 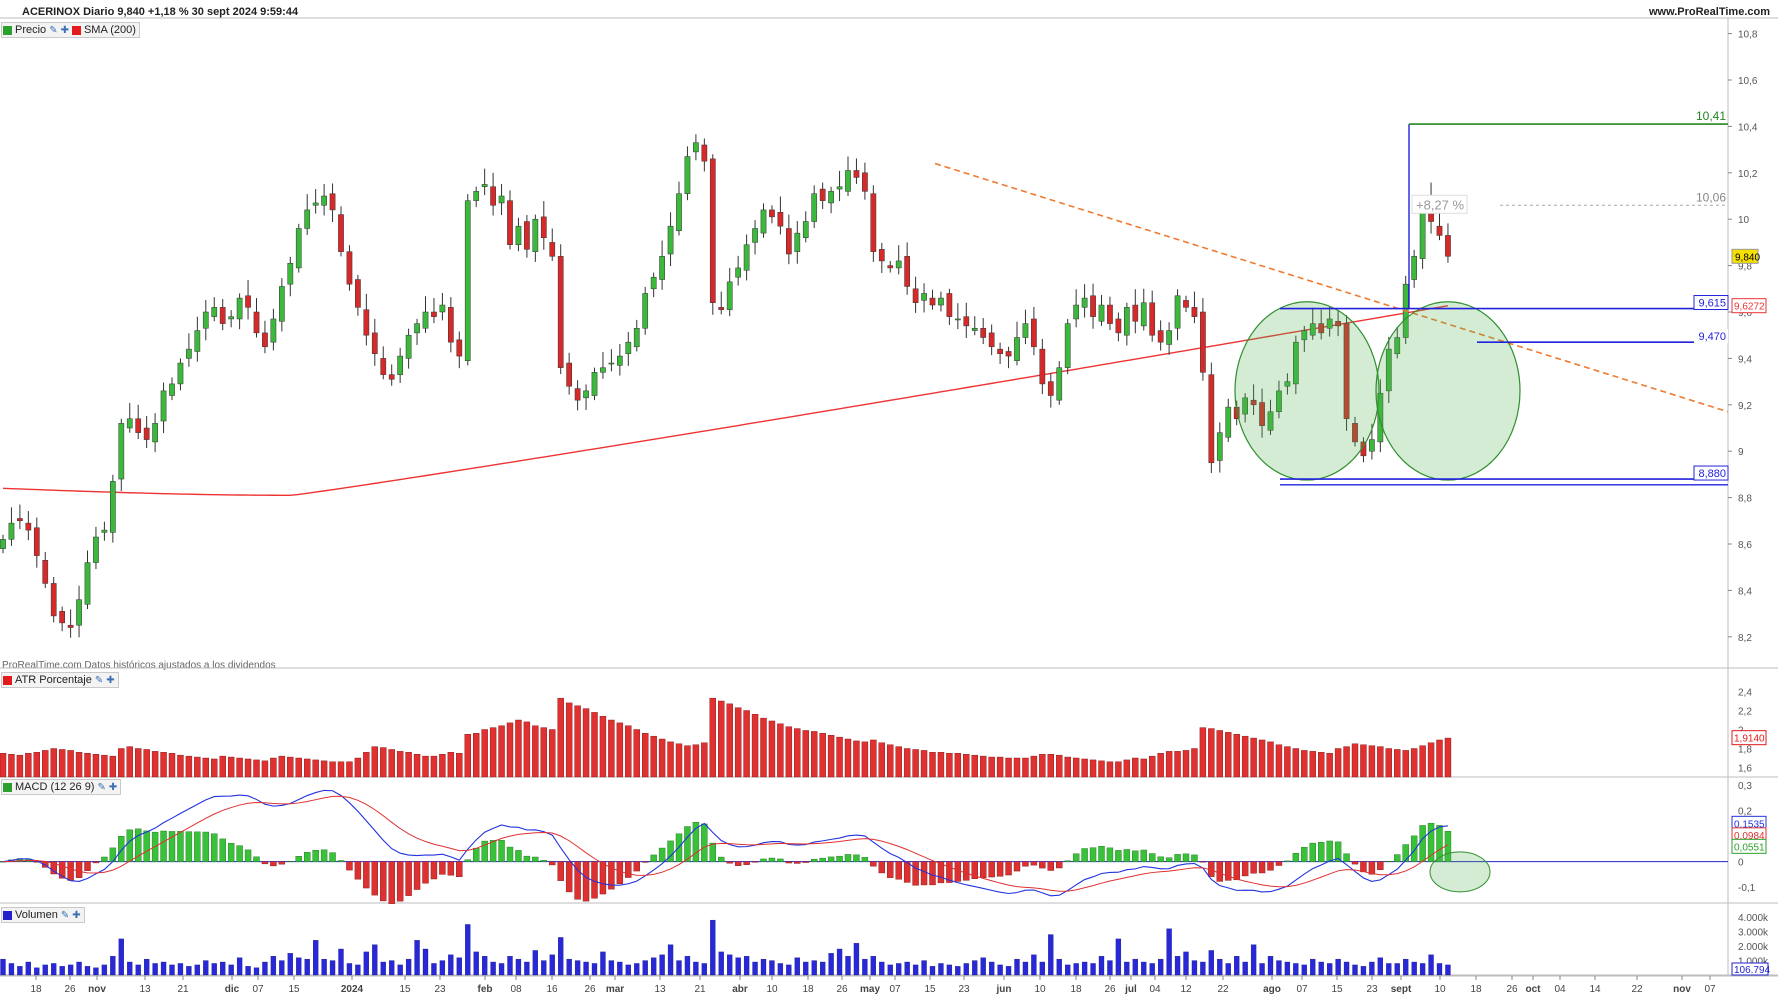 I want to click on volume-panel-legend: Volumen ✎ ✚, so click(x=43, y=915).